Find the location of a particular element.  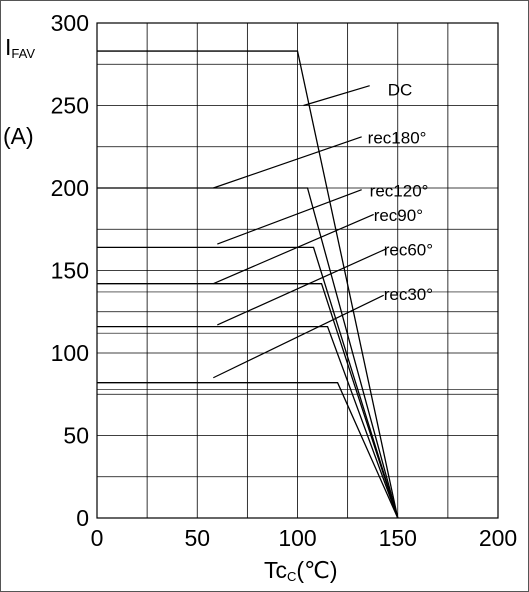

x-tick-label: 0 is located at coordinates (97, 538).